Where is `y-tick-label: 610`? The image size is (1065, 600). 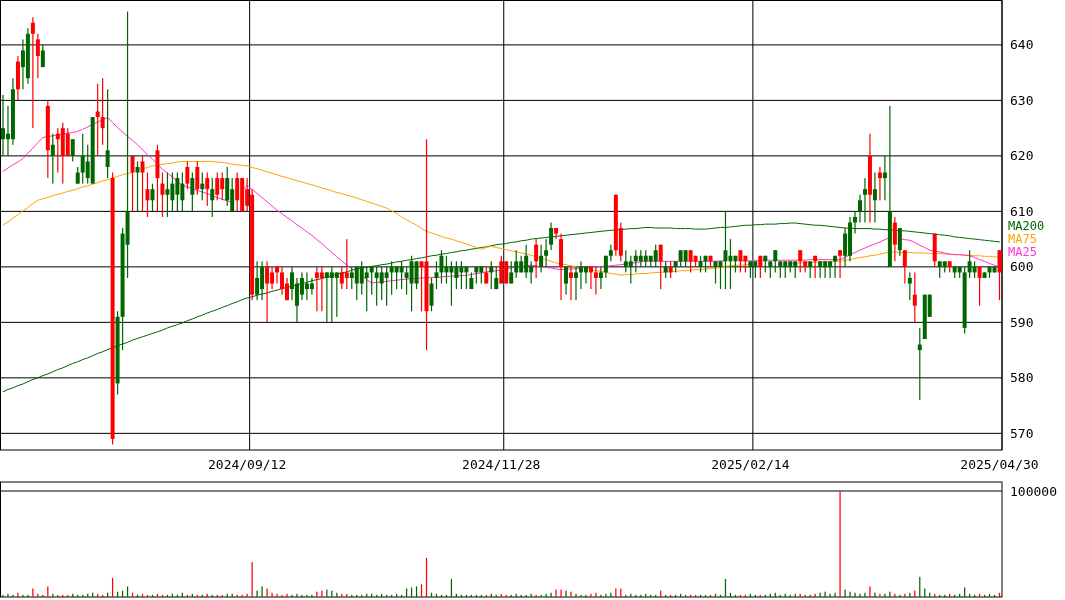 y-tick-label: 610 is located at coordinates (1022, 211).